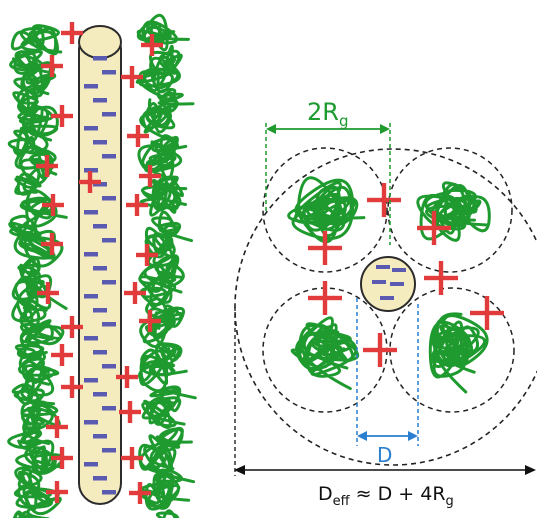 Image resolution: width=537 pixels, height=518 pixels. Describe the element at coordinates (388, 284) in the screenshot. I see `rod-cross-section` at that location.